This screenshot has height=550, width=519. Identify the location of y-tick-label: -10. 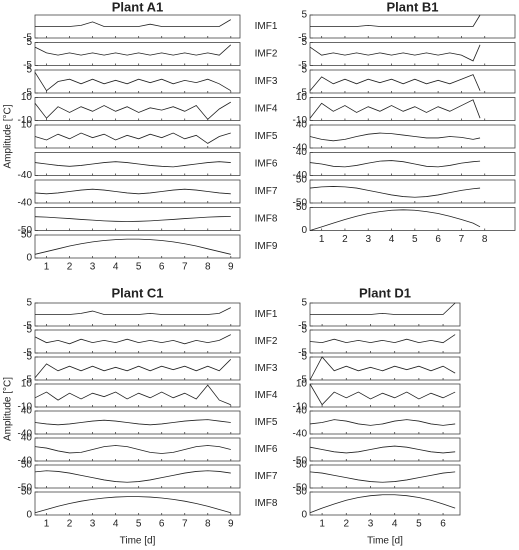
(25, 407).